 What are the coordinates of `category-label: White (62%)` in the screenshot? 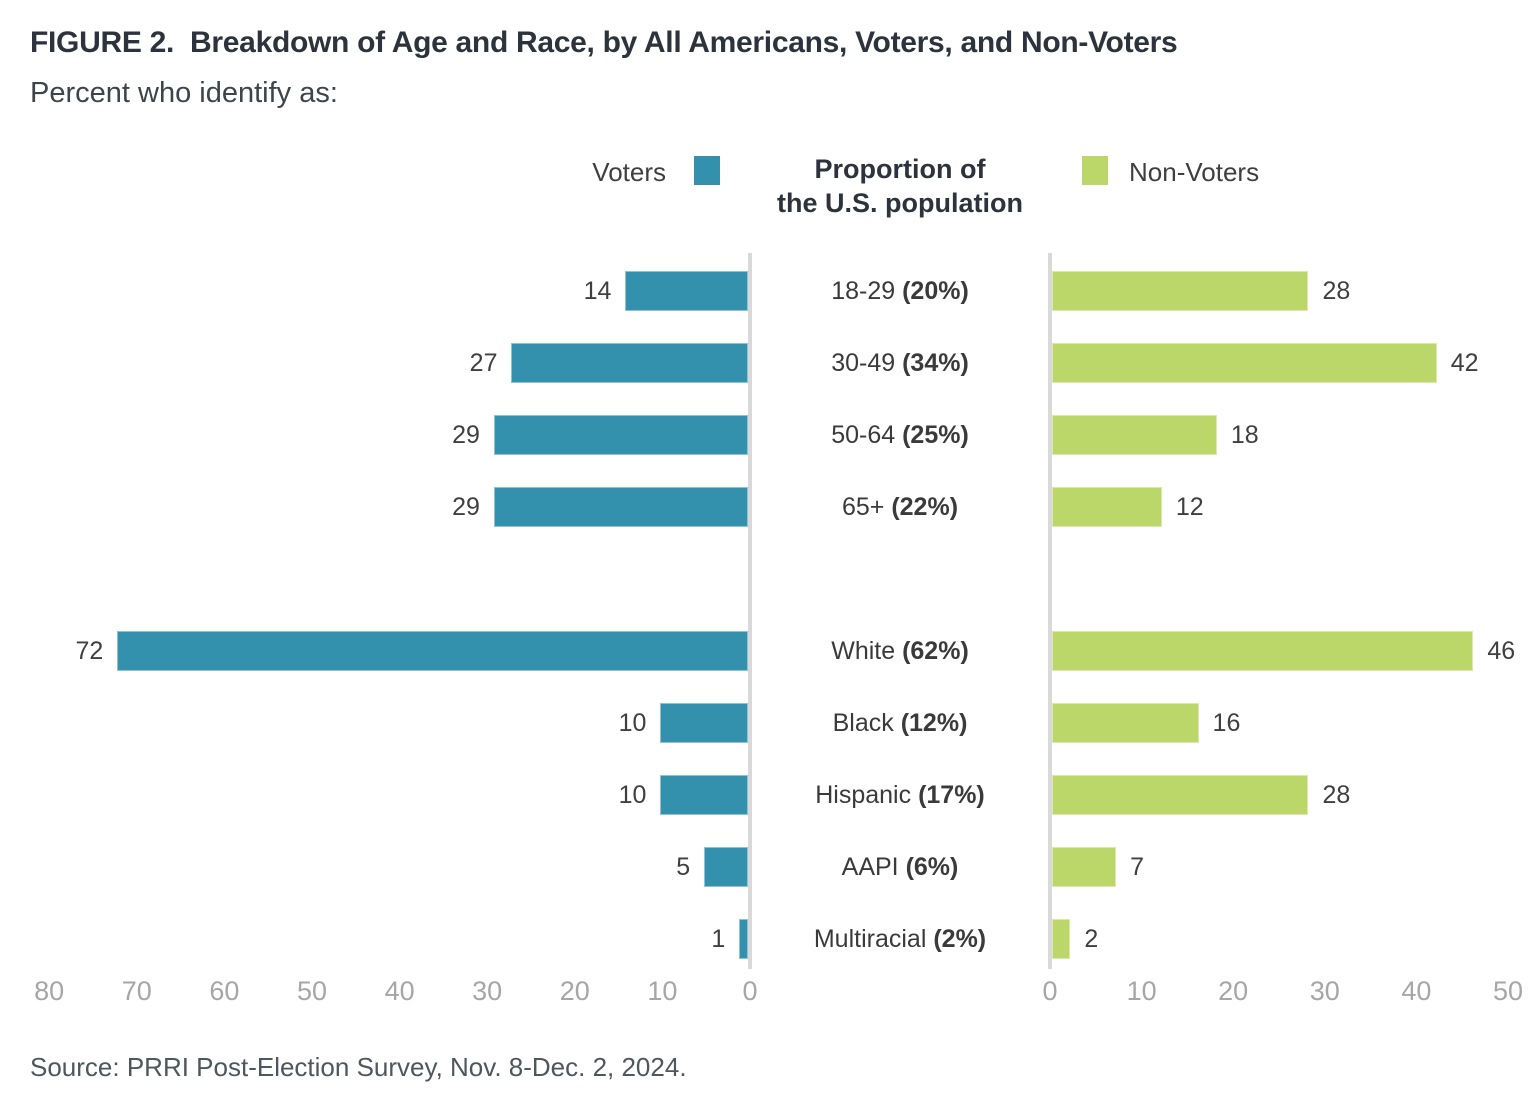 It's located at (900, 651).